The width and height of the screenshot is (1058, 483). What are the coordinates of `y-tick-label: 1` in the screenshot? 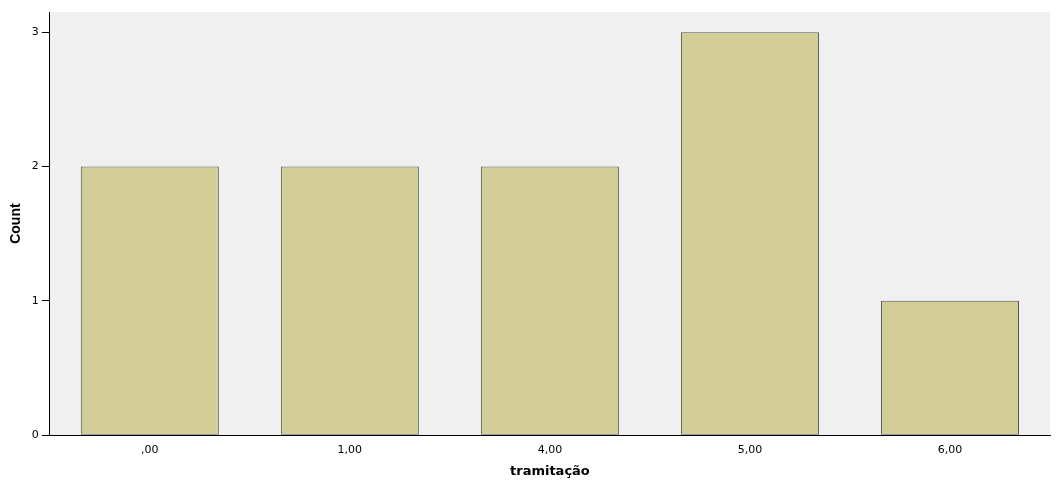 It's located at (35, 300).